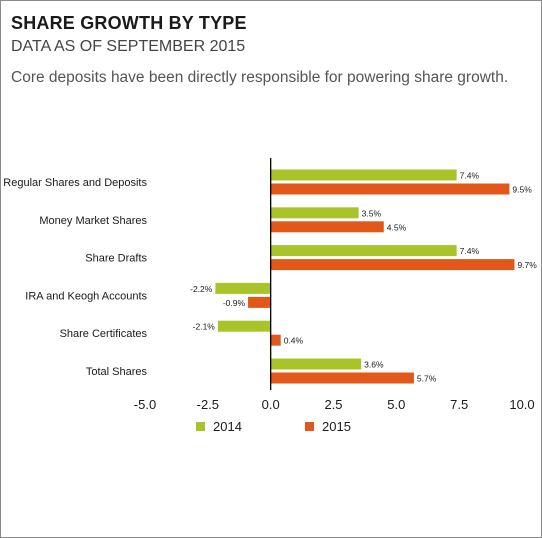 The width and height of the screenshot is (542, 538). What do you see at coordinates (527, 265) in the screenshot?
I see `data-label: 9.7%` at bounding box center [527, 265].